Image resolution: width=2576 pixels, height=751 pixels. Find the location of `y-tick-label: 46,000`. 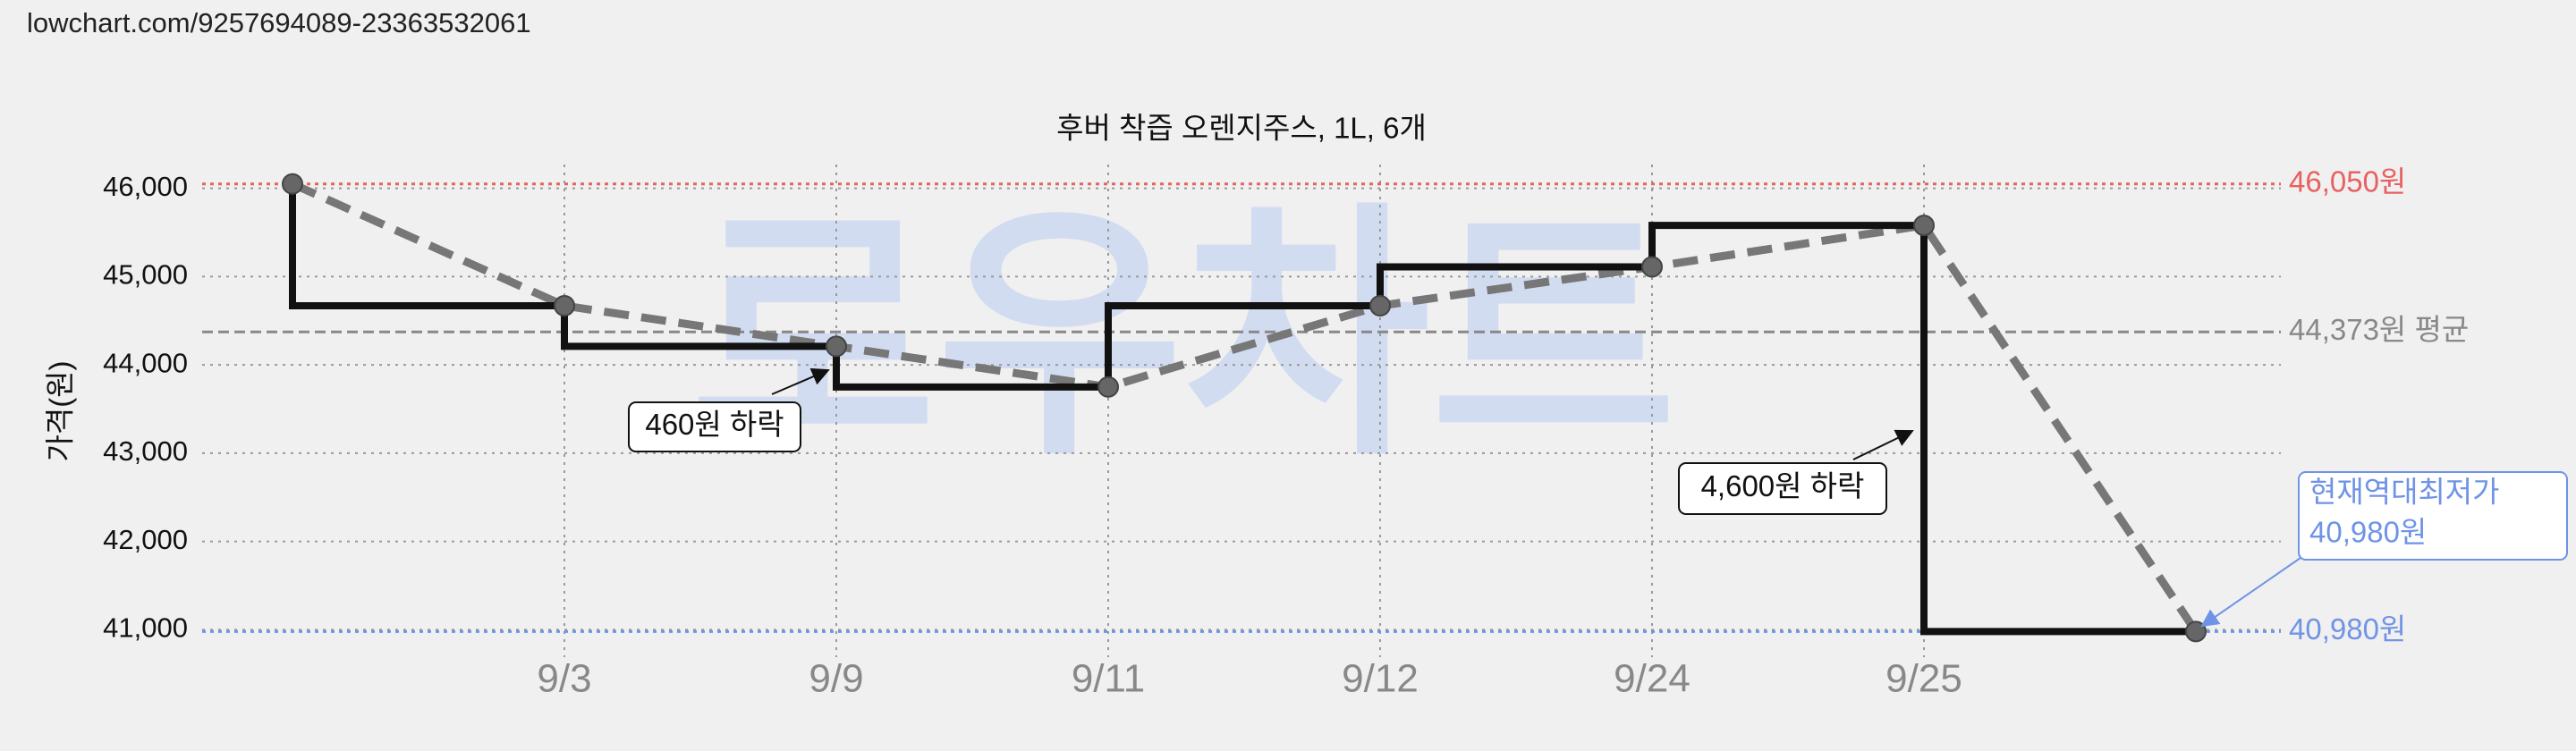

y-tick-label: 46,000 is located at coordinates (145, 187).